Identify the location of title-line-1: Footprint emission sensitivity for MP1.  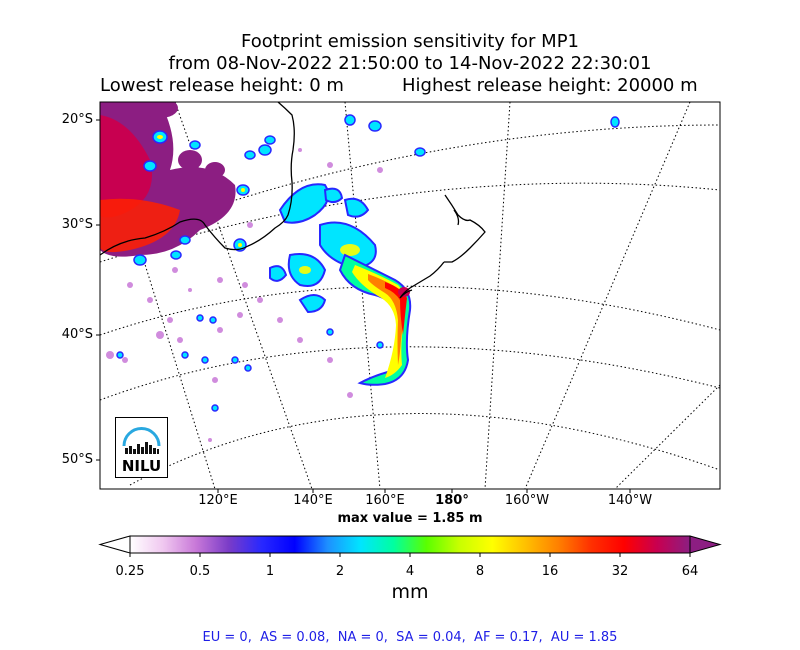
(409, 41).